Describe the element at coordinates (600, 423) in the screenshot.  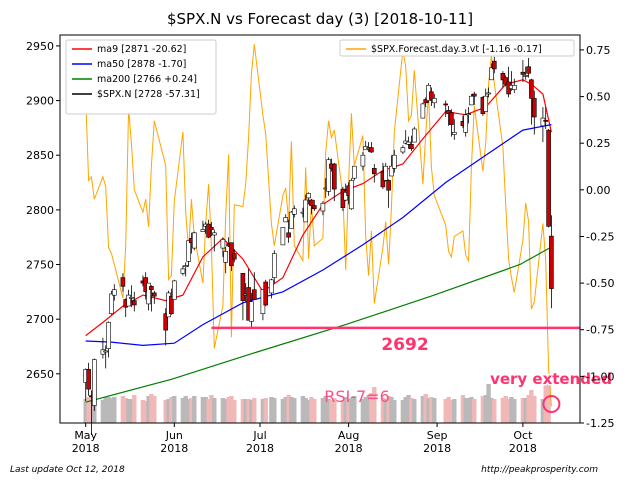
I see `right-tick-label: -1.25` at that location.